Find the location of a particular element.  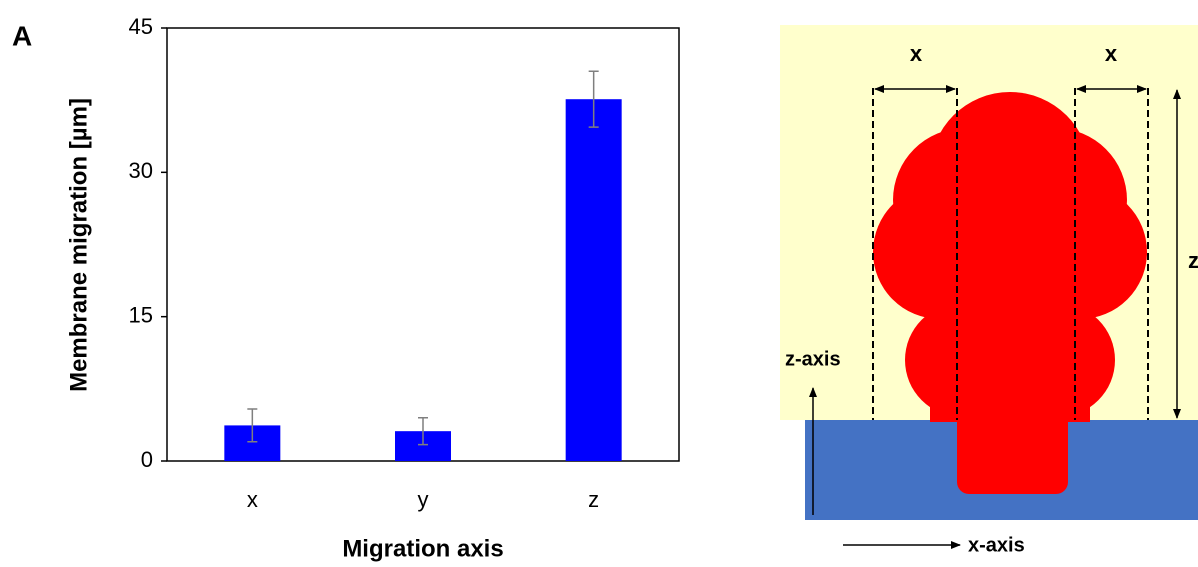

x-tick-label: y is located at coordinates (423, 499).